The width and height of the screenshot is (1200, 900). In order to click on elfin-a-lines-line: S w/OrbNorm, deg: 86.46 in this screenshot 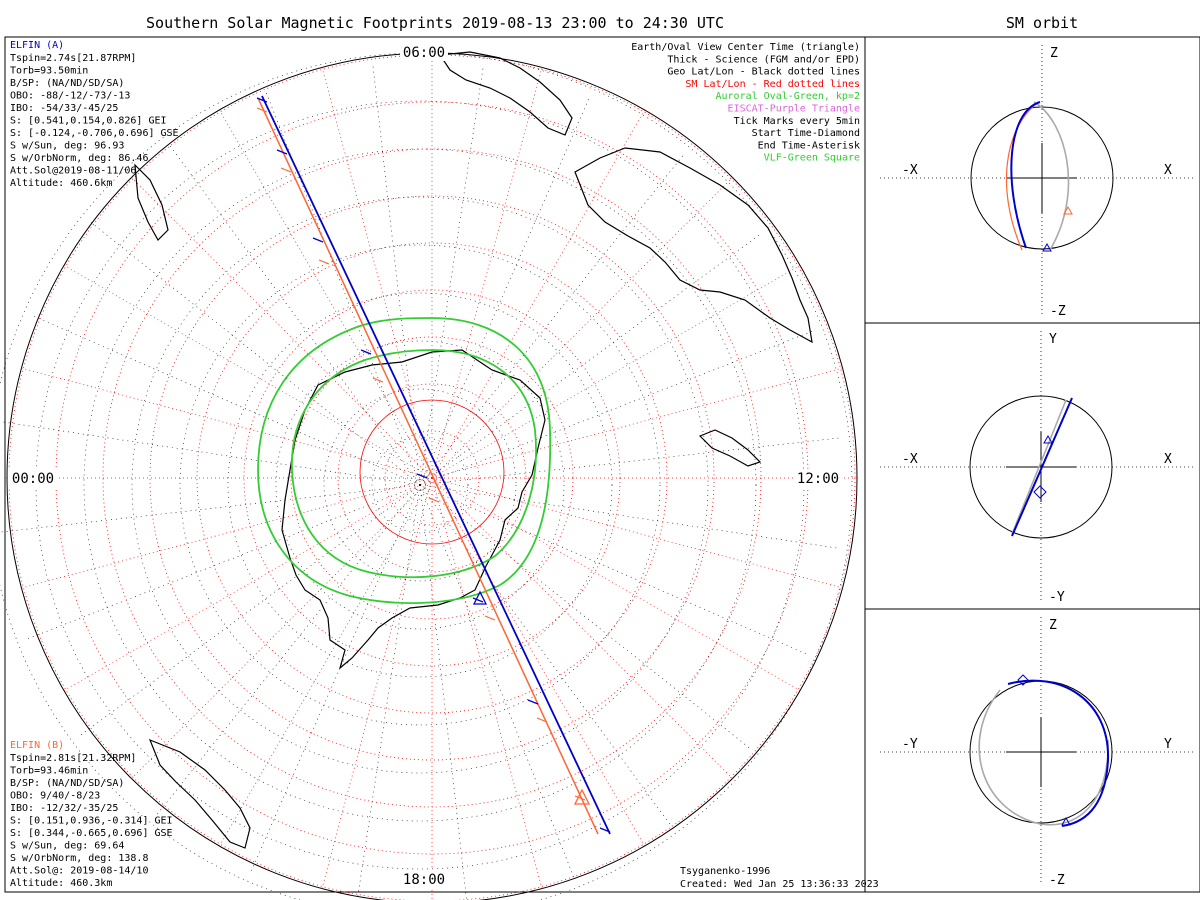, I will do `click(79, 158)`.